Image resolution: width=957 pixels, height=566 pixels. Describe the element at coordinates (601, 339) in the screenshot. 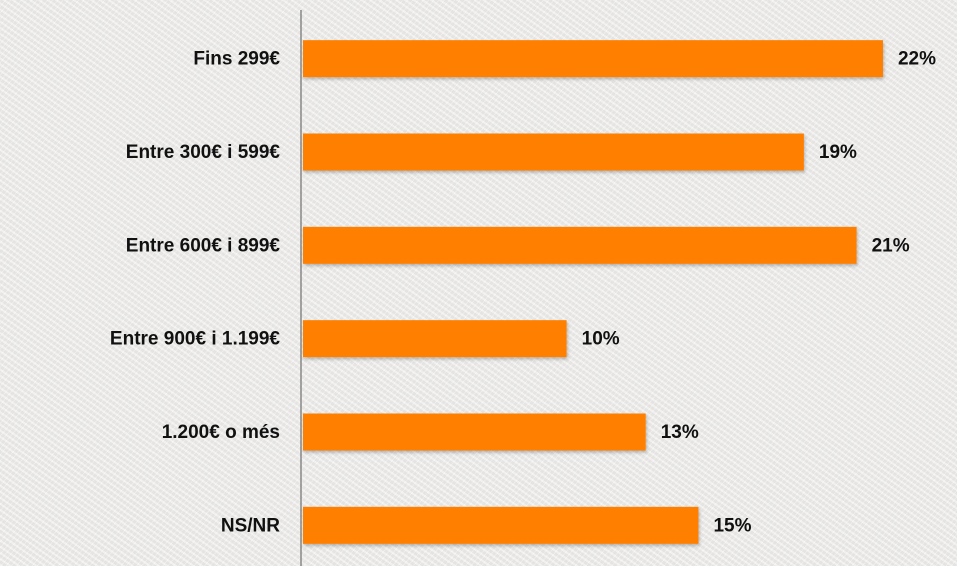

I see `value-label: 10%` at that location.